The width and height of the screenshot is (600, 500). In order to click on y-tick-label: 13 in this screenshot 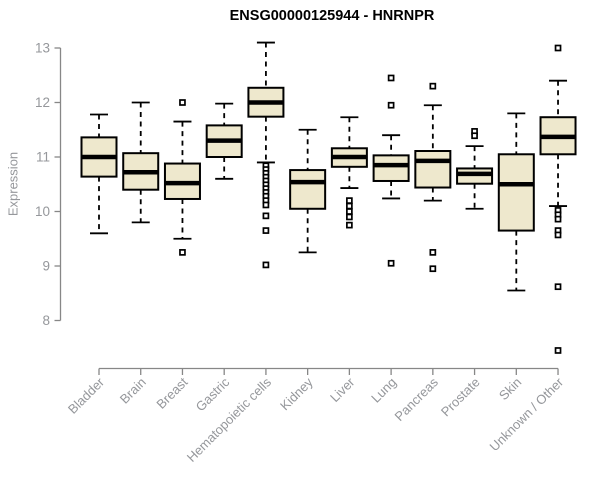, I will do `click(42, 48)`.